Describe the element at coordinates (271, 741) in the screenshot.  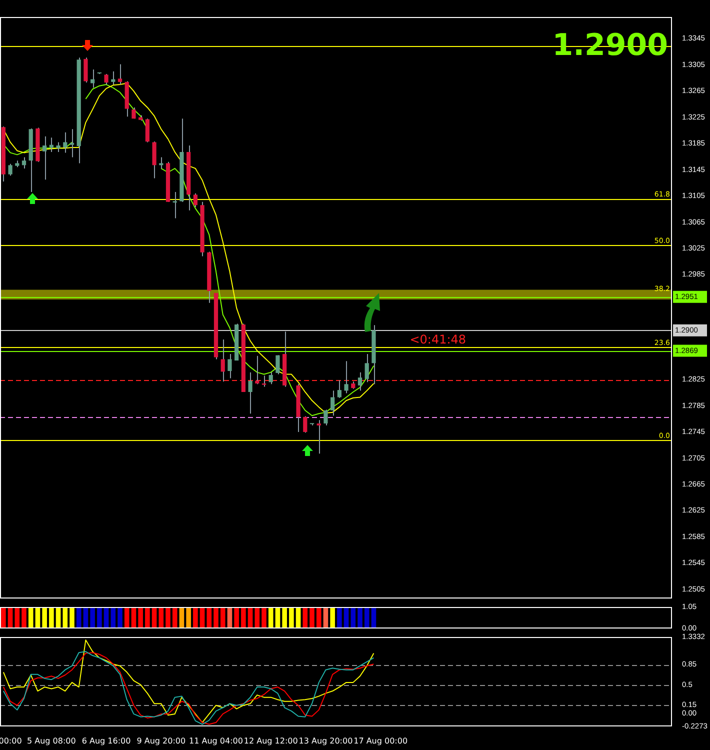
I see `x-tick-label: 12 Aug 12:00` at that location.